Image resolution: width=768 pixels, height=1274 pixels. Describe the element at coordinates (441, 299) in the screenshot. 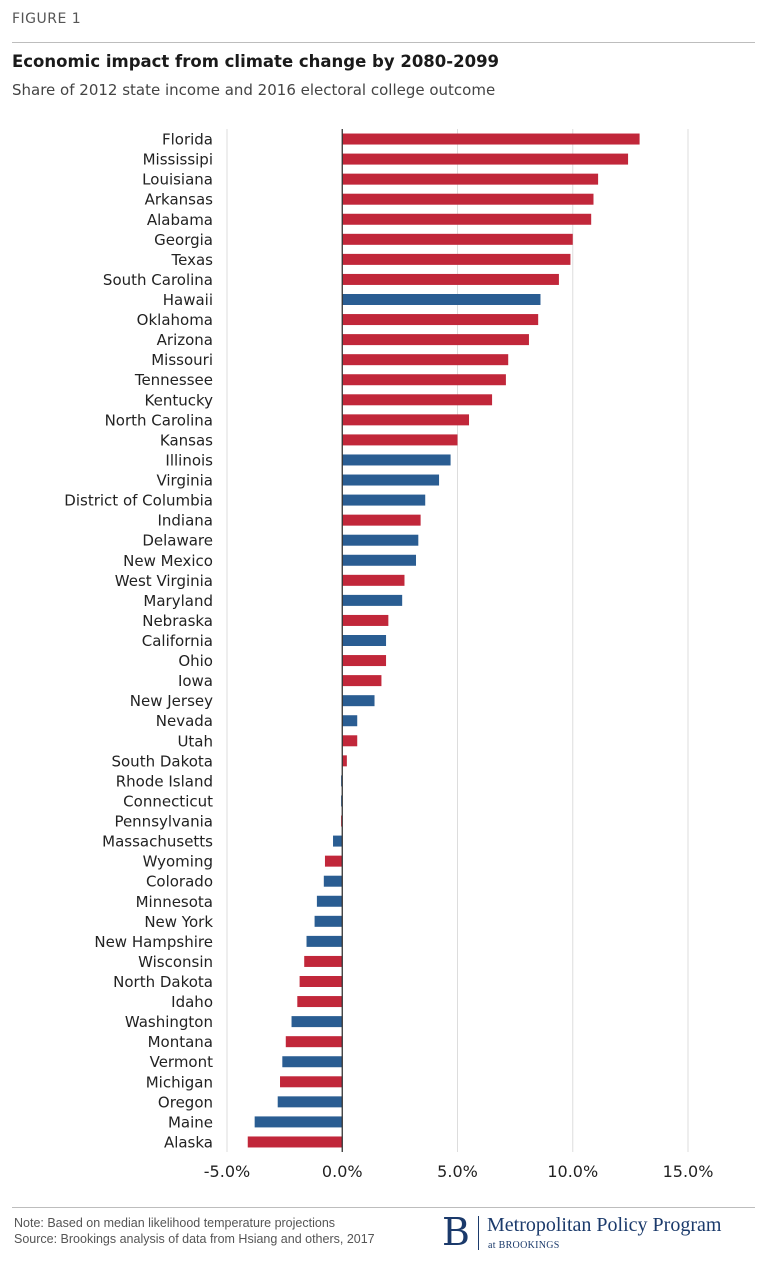

I see `bar-hawaii` at that location.